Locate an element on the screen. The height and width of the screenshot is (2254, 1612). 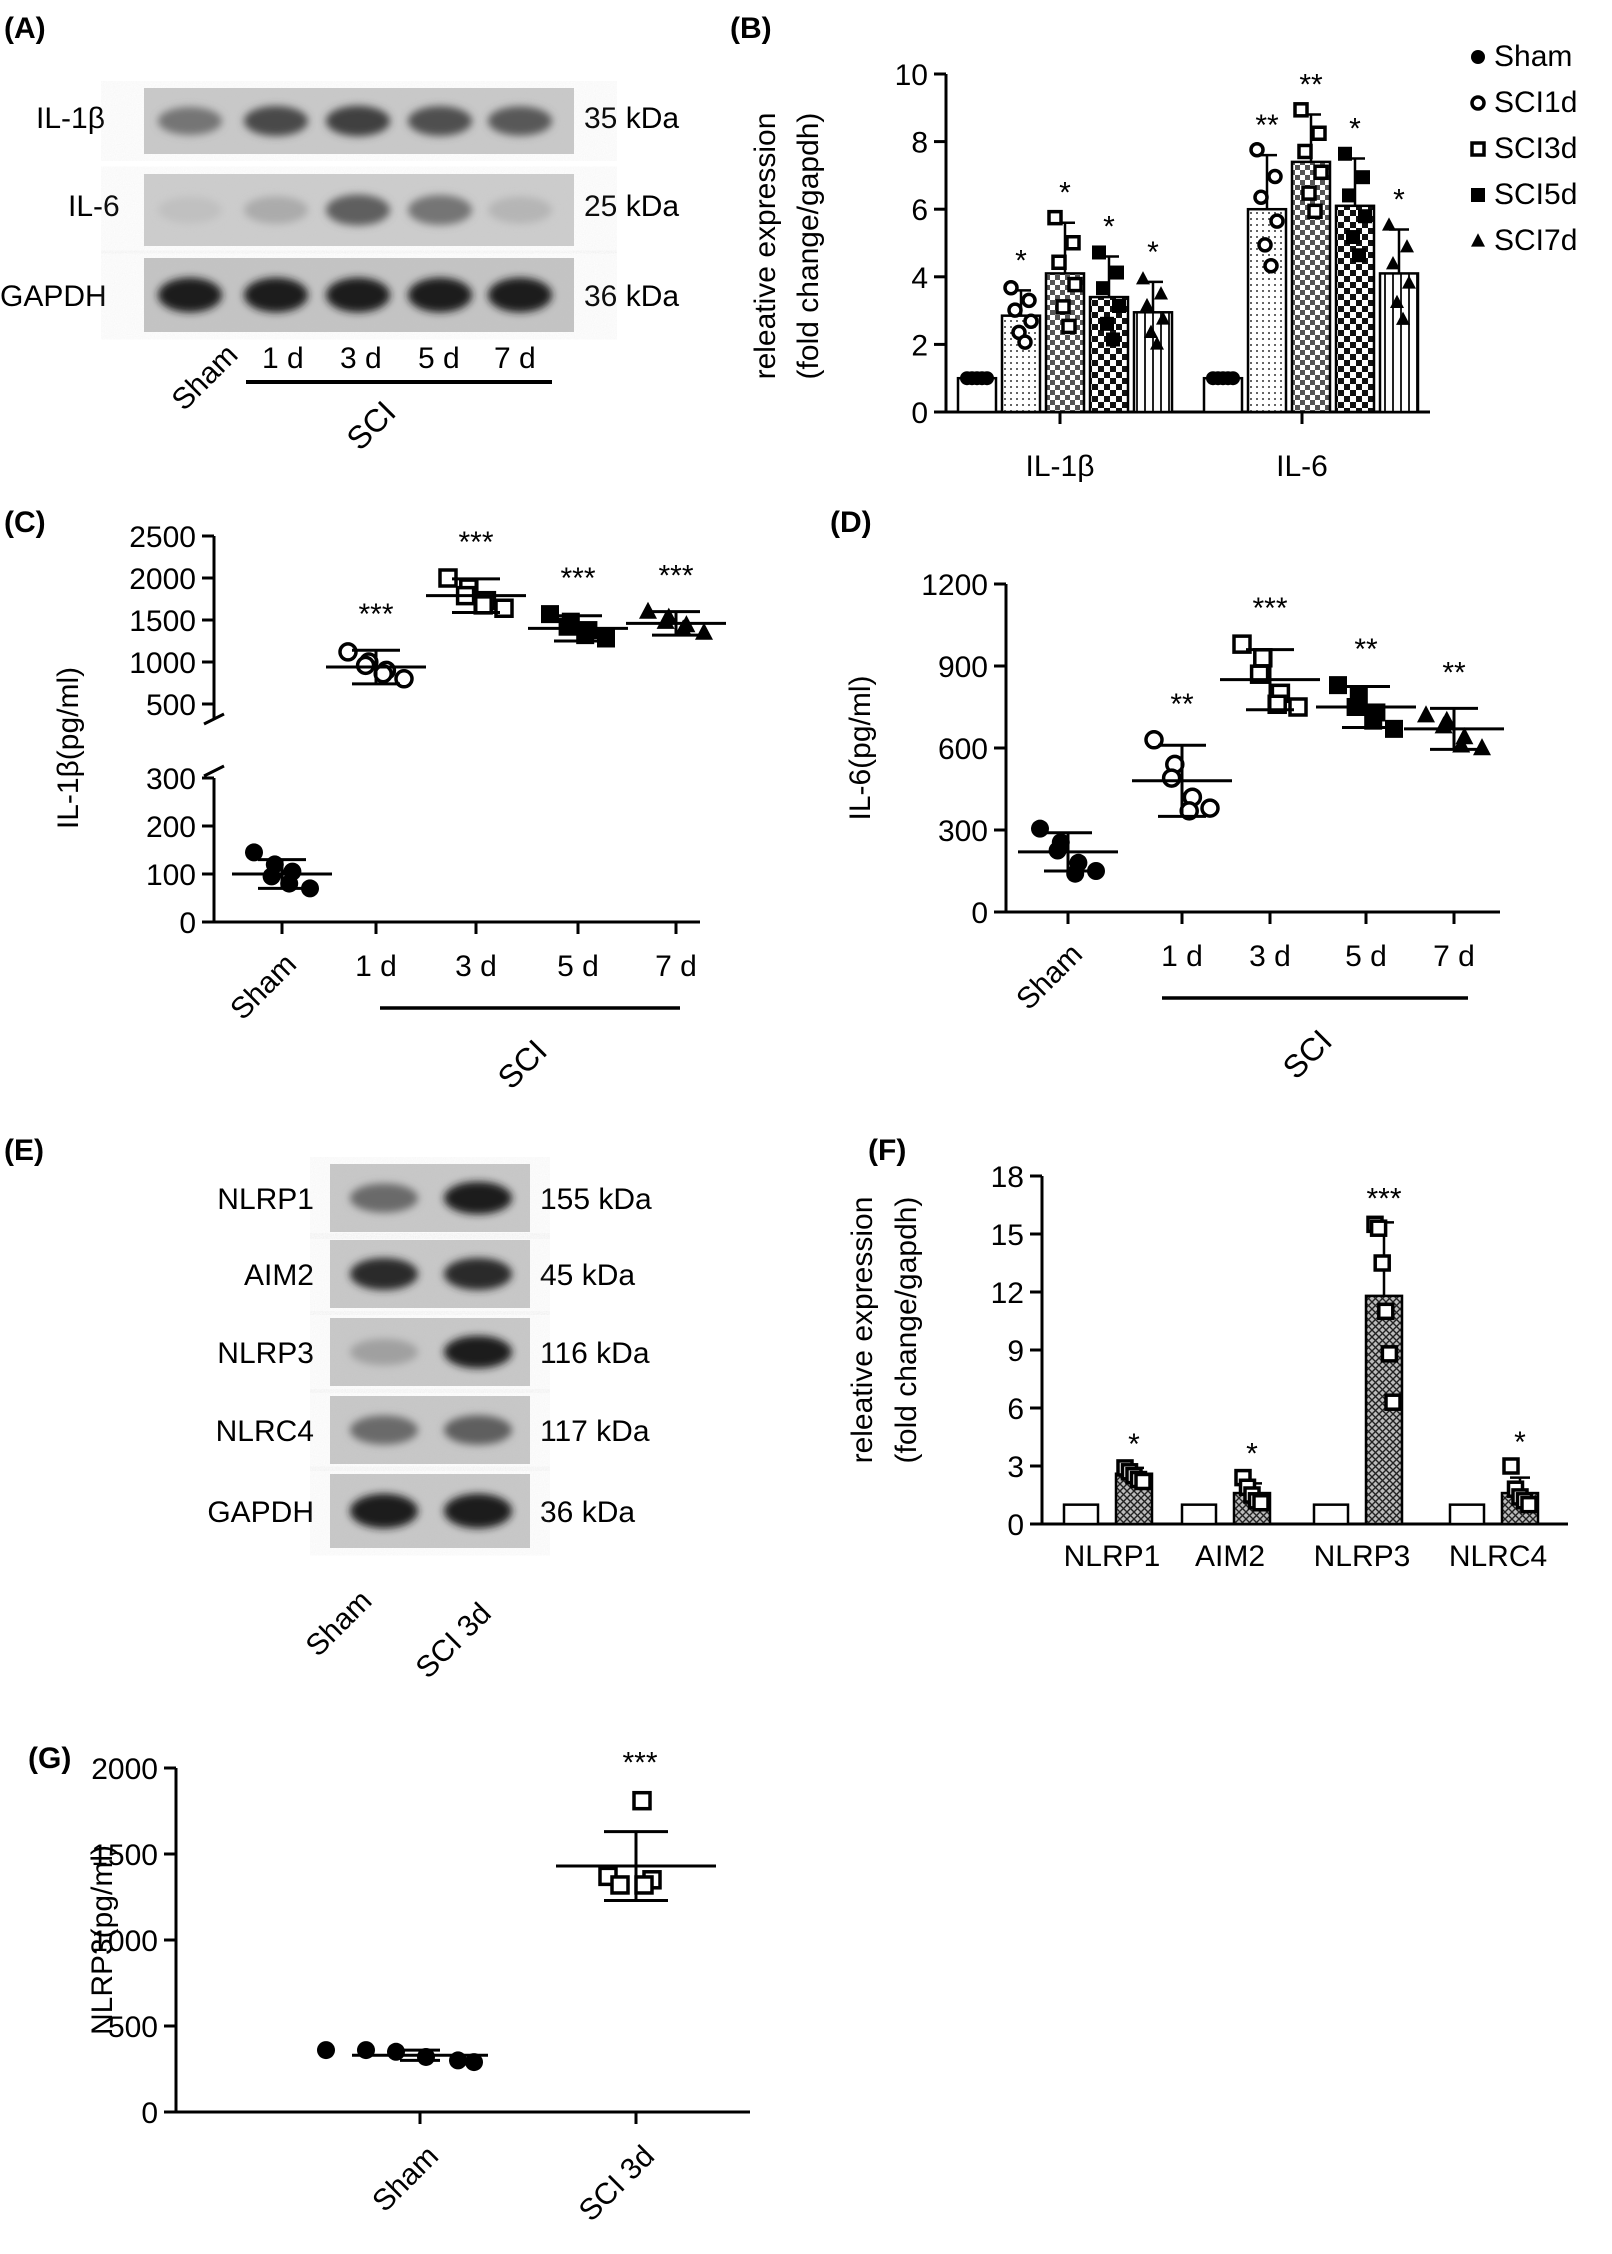
blot-size-il6: 25 kDa is located at coordinates (631, 206).